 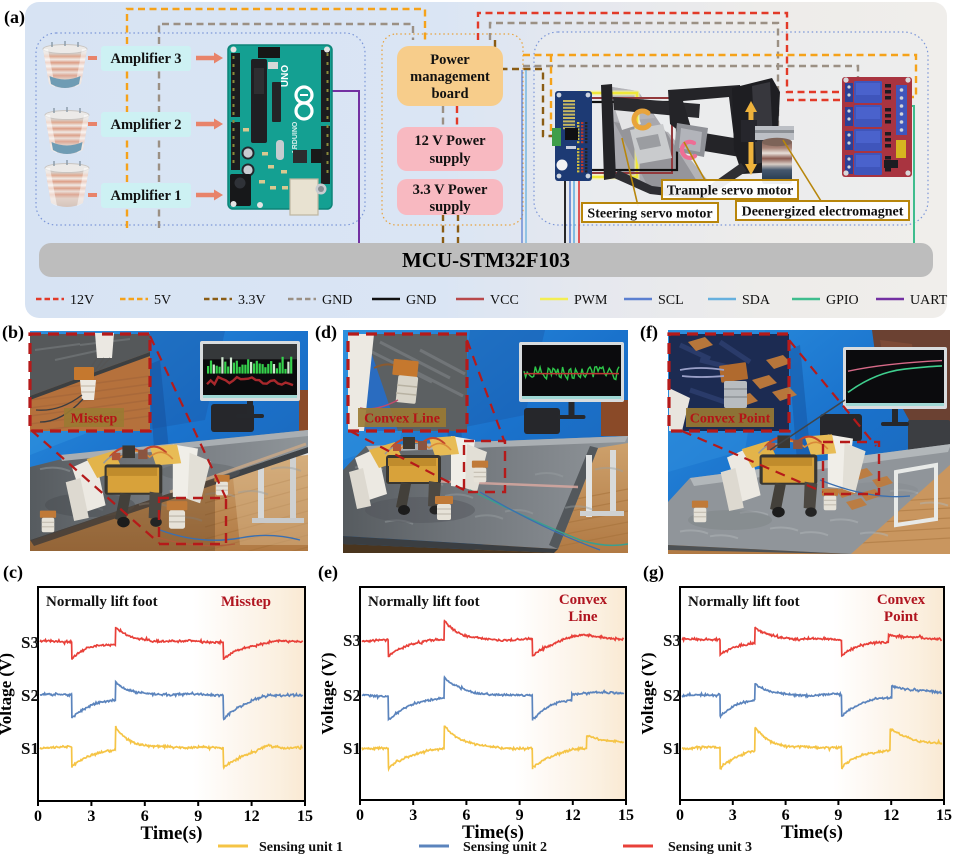 What do you see at coordinates (486, 260) in the screenshot?
I see `svg-text: MCU-STM32F103` at bounding box center [486, 260].